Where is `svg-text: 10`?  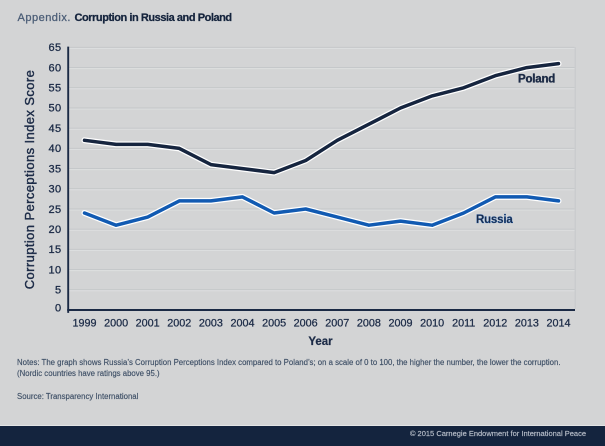 svg-text: 10 is located at coordinates (54, 270).